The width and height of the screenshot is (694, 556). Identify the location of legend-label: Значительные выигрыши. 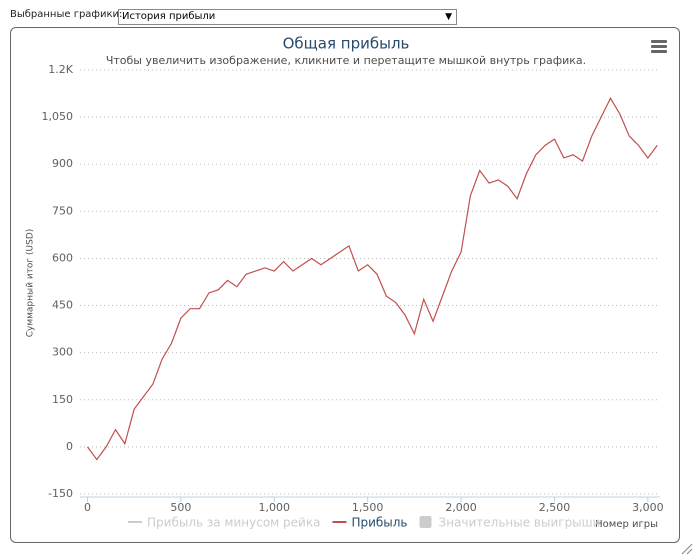
(520, 523).